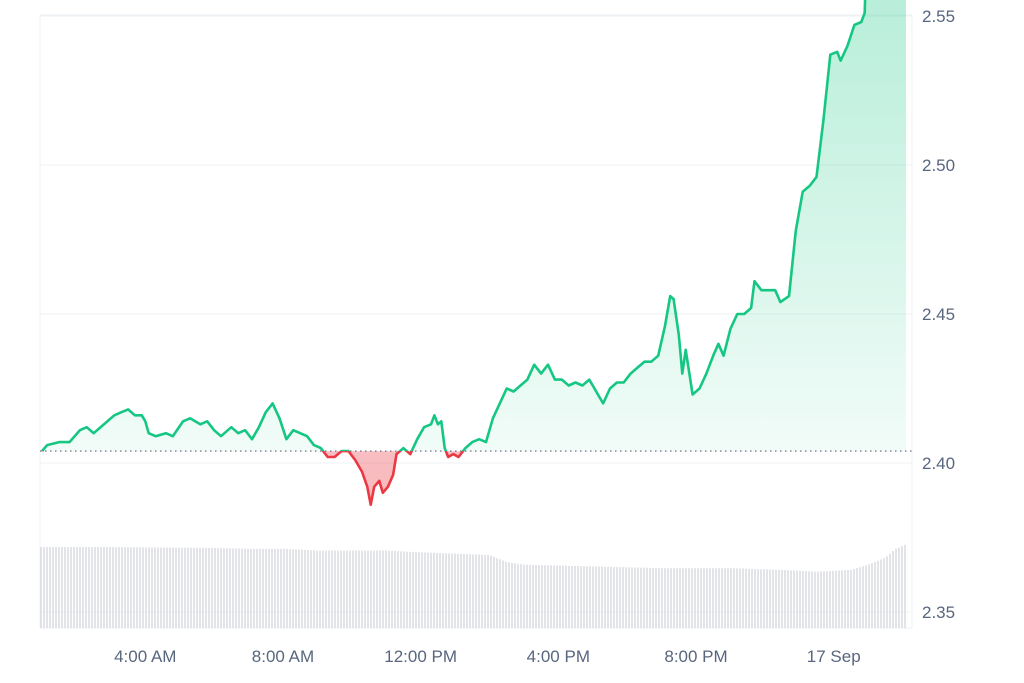 This screenshot has height=683, width=1024. I want to click on y-tick-label: 2.35, so click(938, 612).